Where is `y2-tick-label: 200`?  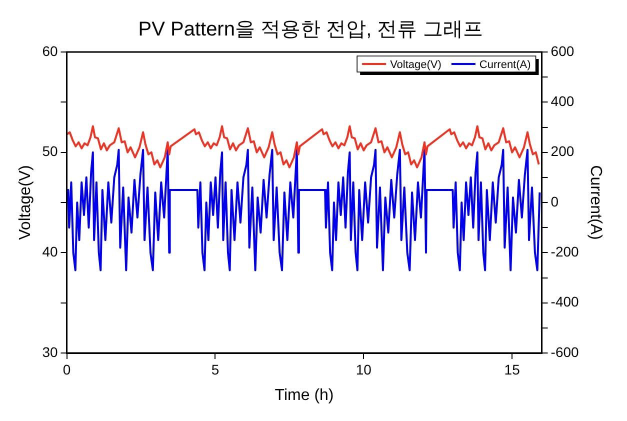 y2-tick-label: 200 is located at coordinates (562, 151).